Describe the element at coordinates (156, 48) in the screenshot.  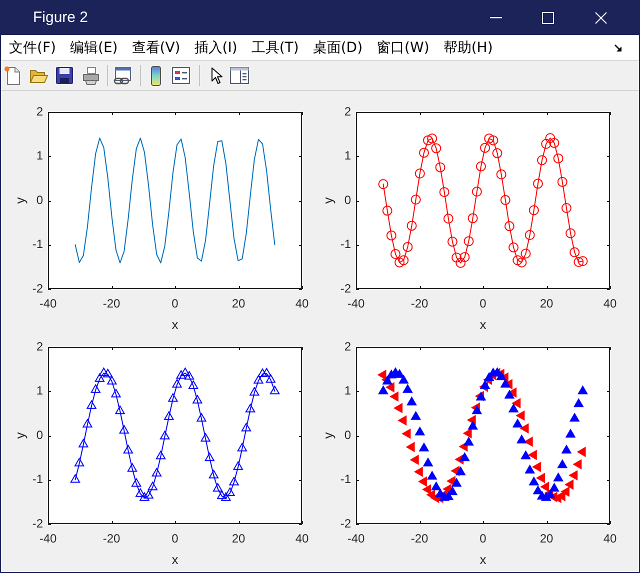
I see `text: 查看(V)` at that location.